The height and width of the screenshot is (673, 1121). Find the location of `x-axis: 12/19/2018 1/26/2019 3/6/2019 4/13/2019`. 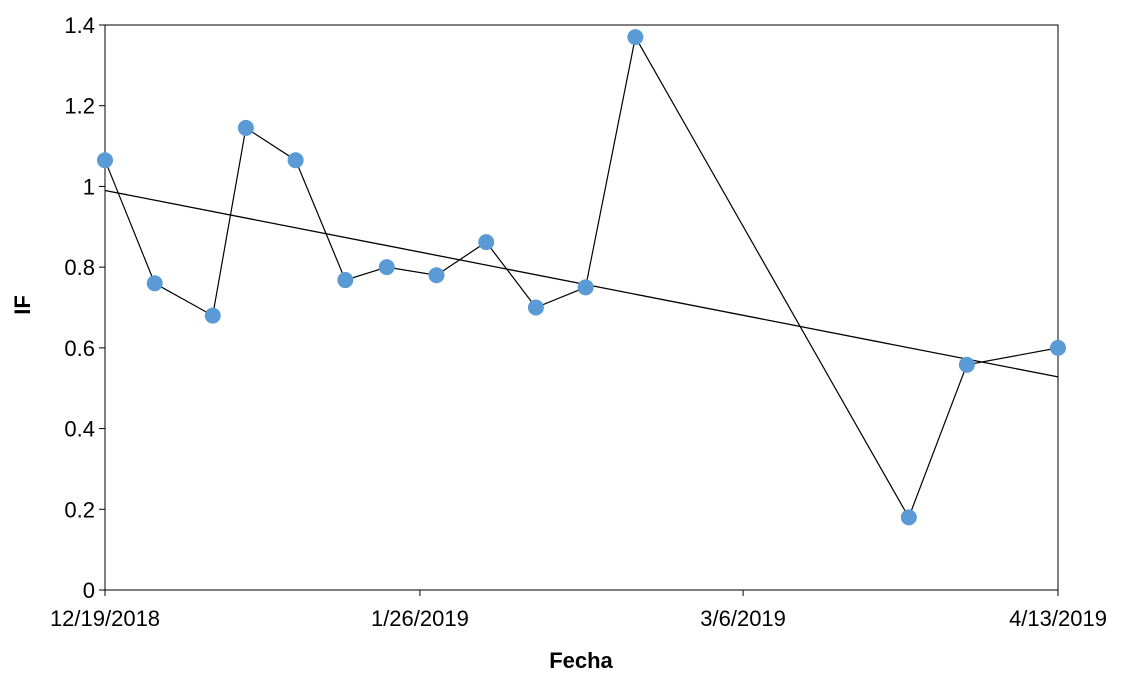

x-axis: 12/19/2018 1/26/2019 3/6/2019 4/13/2019 is located at coordinates (578, 610).